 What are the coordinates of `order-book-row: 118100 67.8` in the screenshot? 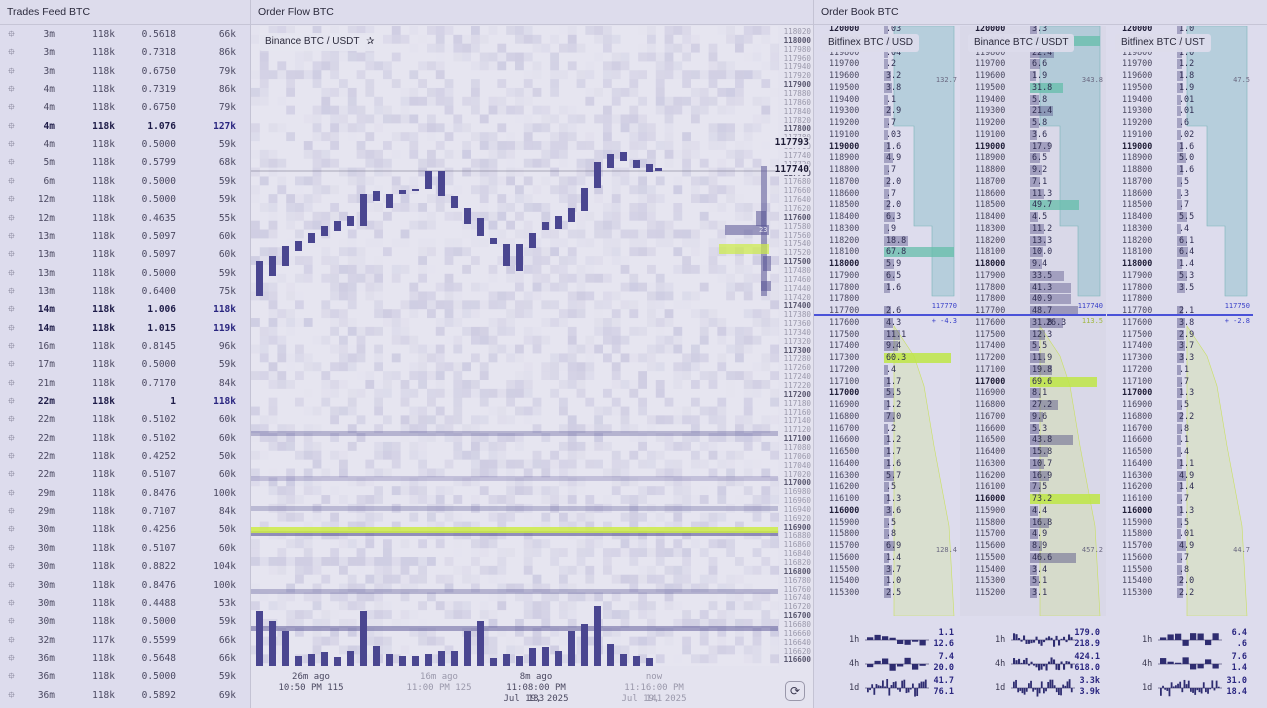 It's located at (887, 252).